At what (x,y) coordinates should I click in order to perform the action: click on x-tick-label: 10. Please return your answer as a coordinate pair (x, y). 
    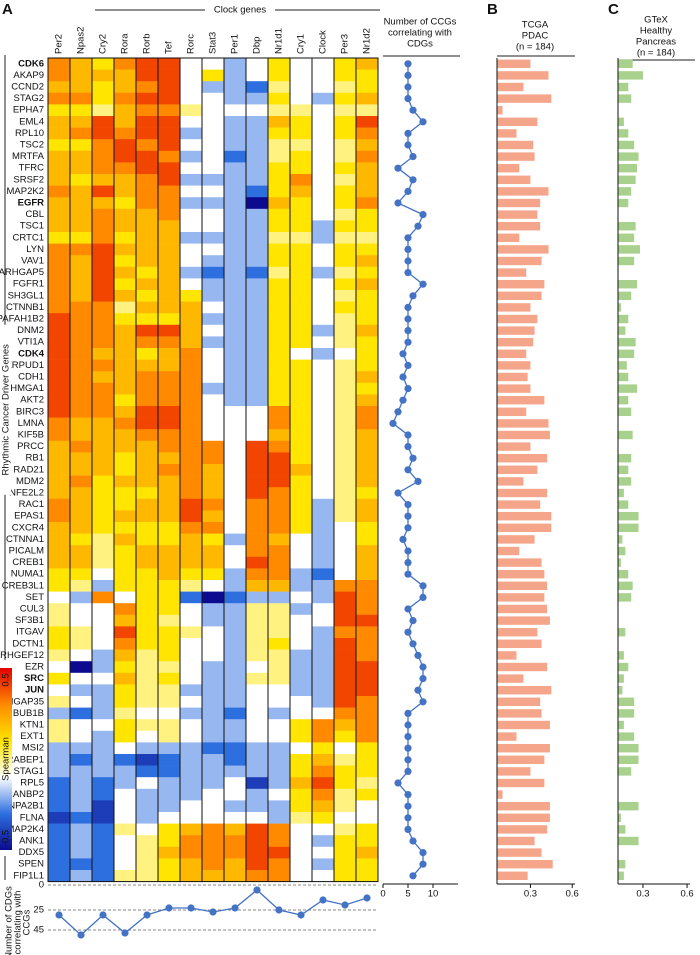
    Looking at the image, I should click on (433, 894).